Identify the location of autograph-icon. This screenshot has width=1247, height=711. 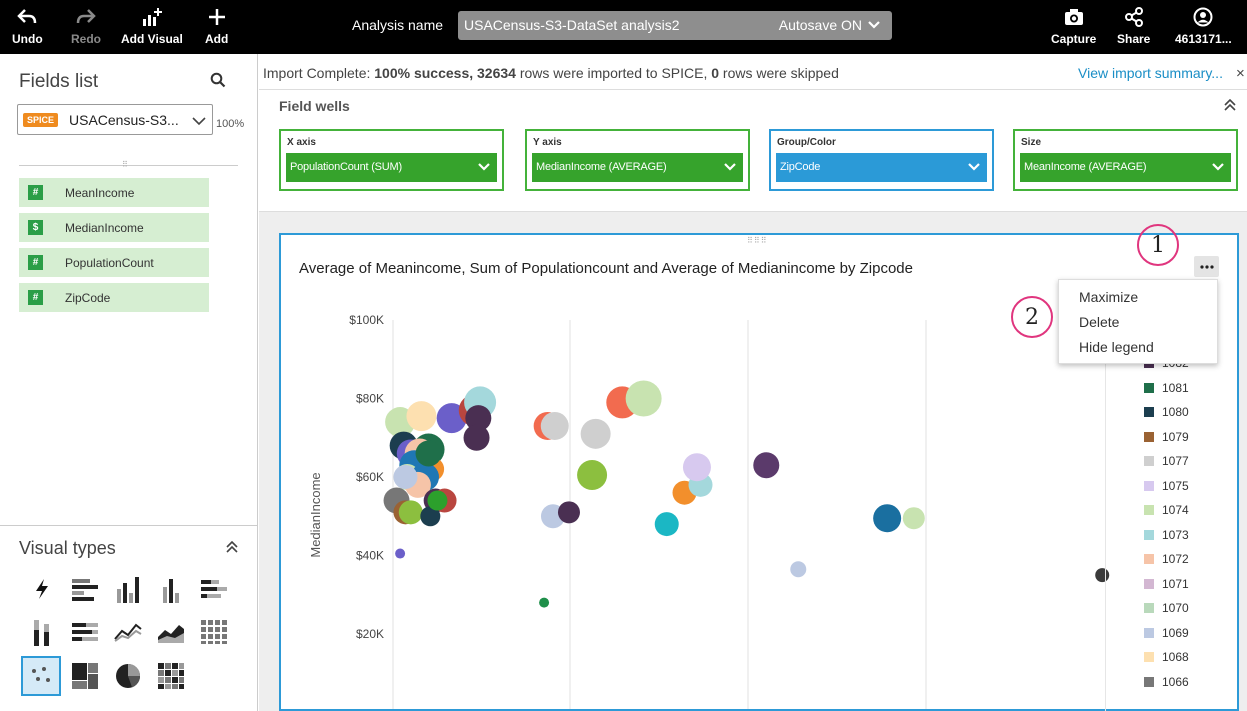
(42, 589).